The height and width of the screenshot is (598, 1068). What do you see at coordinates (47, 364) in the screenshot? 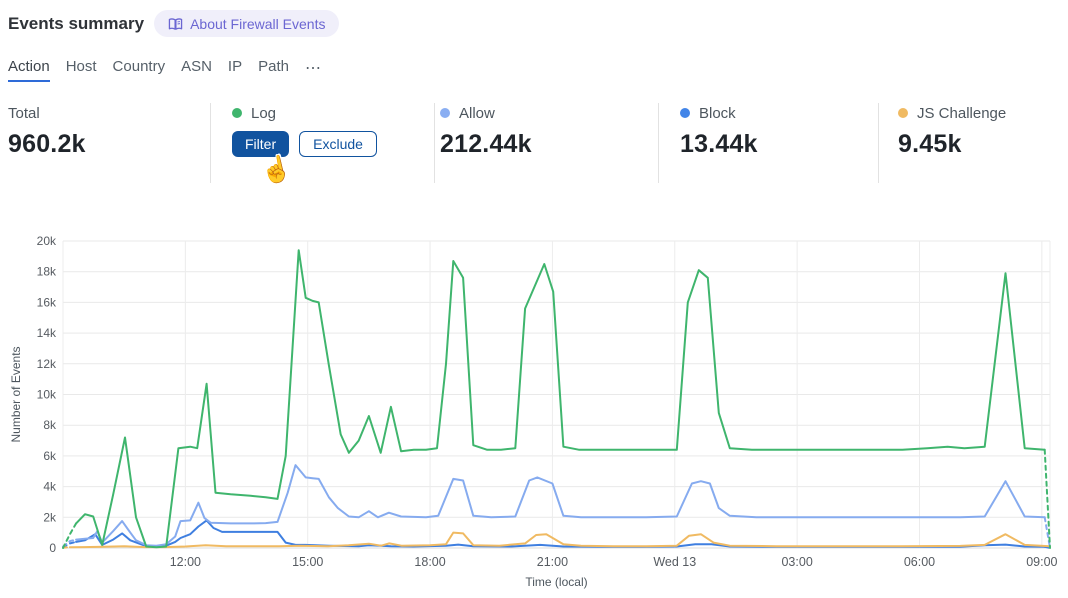
I see `y-tick-label: 12k` at bounding box center [47, 364].